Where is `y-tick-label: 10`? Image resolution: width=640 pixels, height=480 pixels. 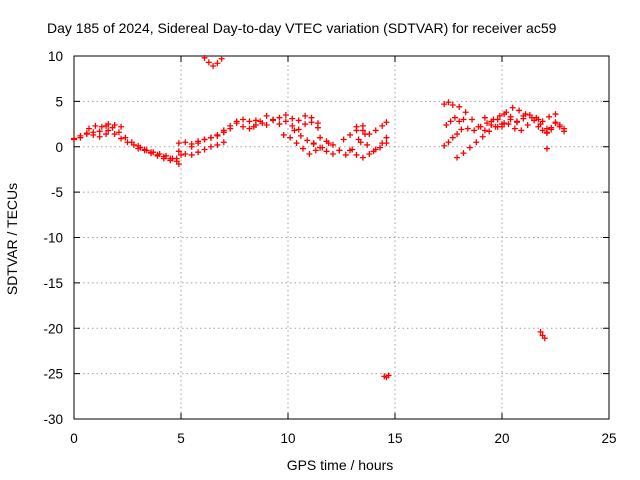 y-tick-label: 10 is located at coordinates (55, 56).